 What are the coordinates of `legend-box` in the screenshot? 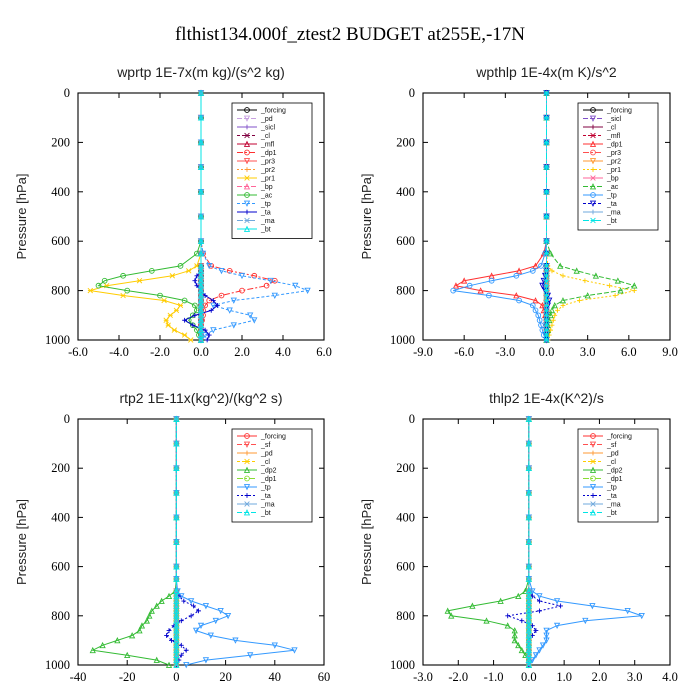 It's located at (618, 166).